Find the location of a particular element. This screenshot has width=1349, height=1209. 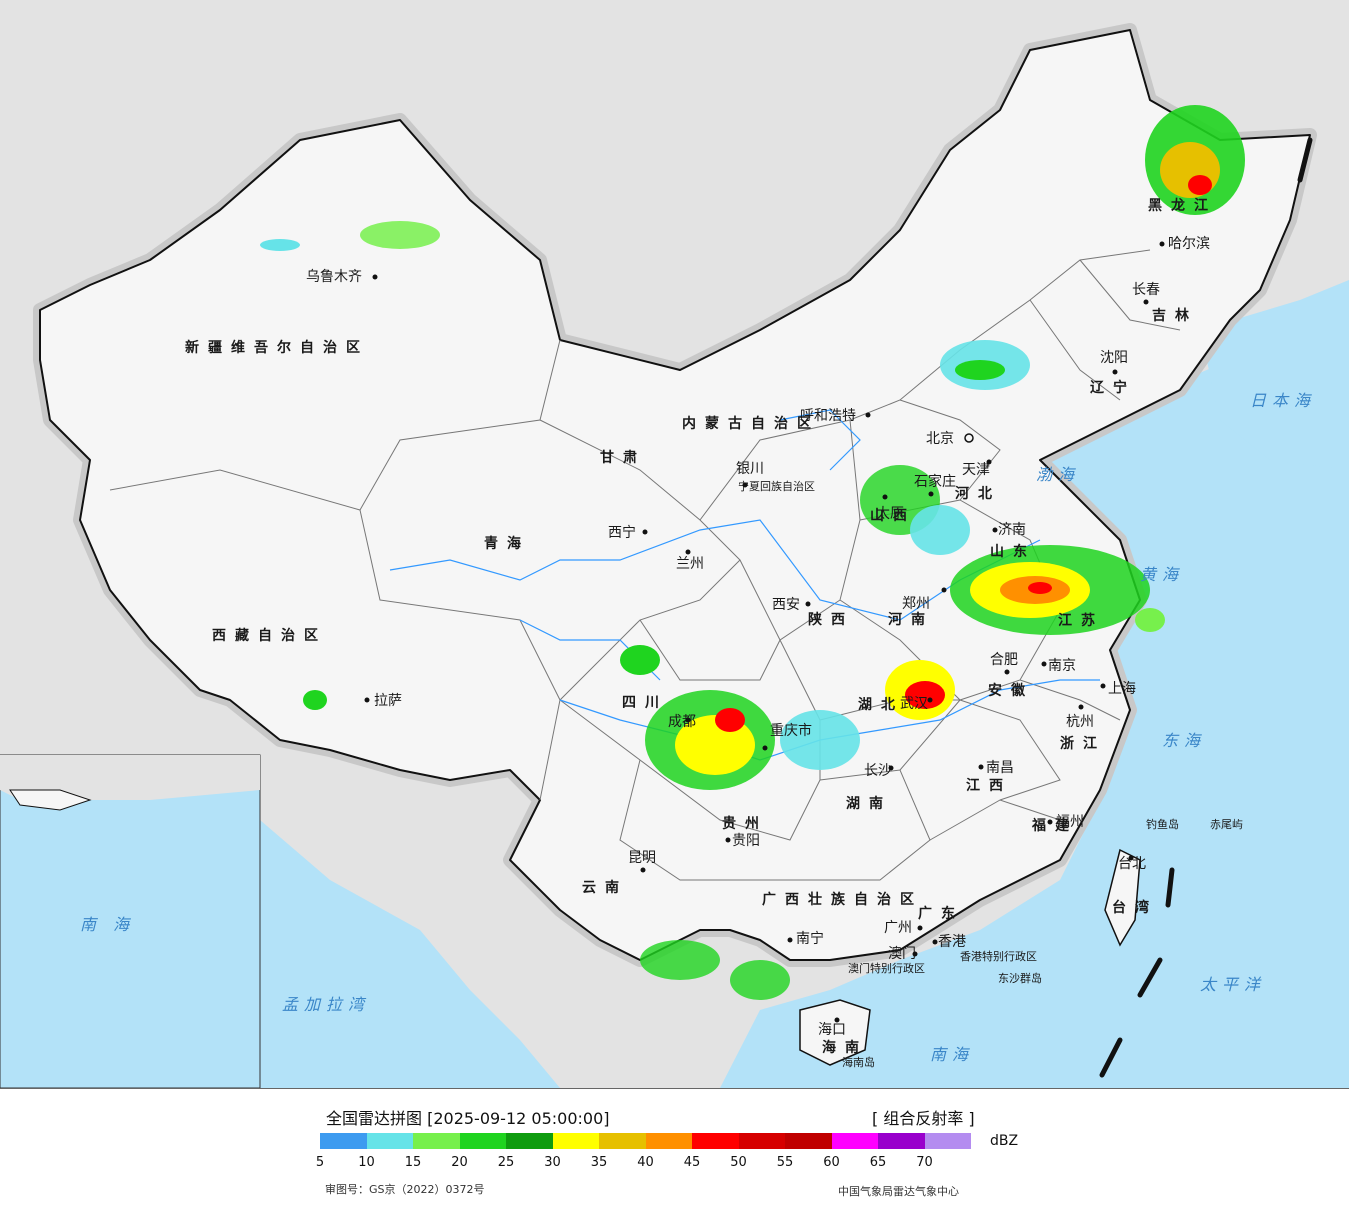

island-label: 海南岛 is located at coordinates (858, 1062).